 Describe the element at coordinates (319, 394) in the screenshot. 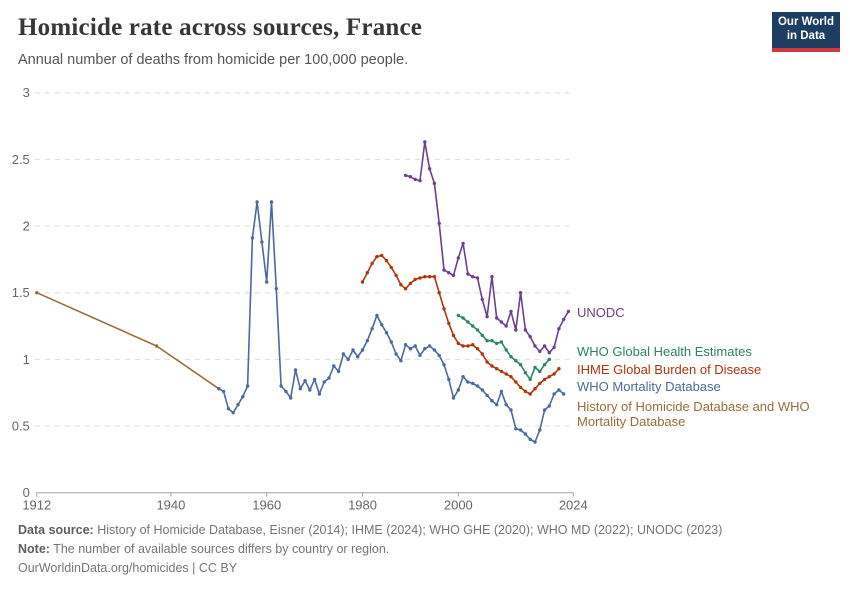

I see `series-point-who_md-1971` at that location.